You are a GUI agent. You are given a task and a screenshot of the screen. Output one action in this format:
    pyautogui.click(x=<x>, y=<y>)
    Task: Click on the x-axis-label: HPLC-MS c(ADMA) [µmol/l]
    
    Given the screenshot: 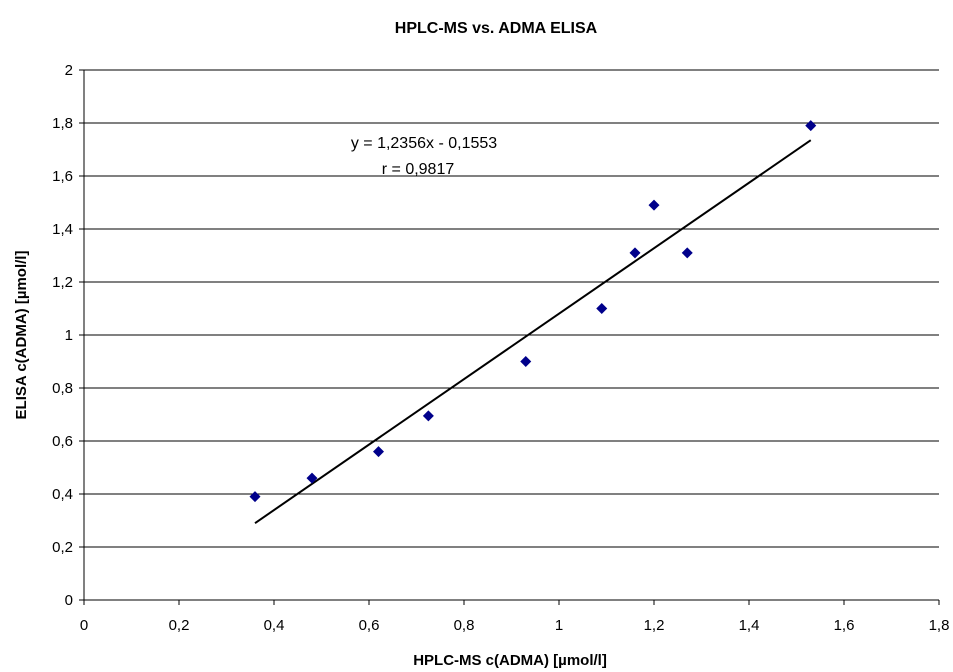 What is the action you would take?
    pyautogui.click(x=510, y=660)
    